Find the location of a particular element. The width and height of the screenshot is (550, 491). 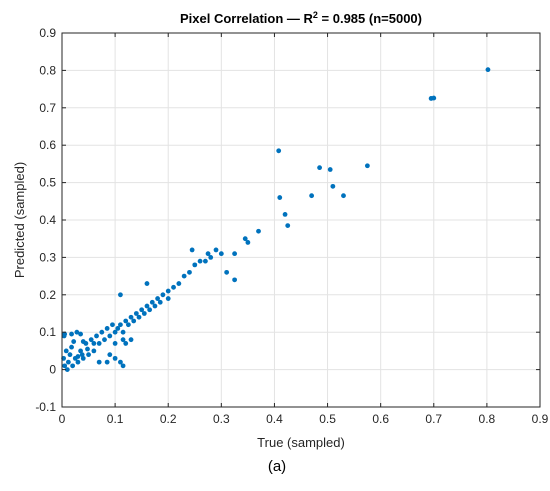

x-tick-label: 0.7 is located at coordinates (433, 419).